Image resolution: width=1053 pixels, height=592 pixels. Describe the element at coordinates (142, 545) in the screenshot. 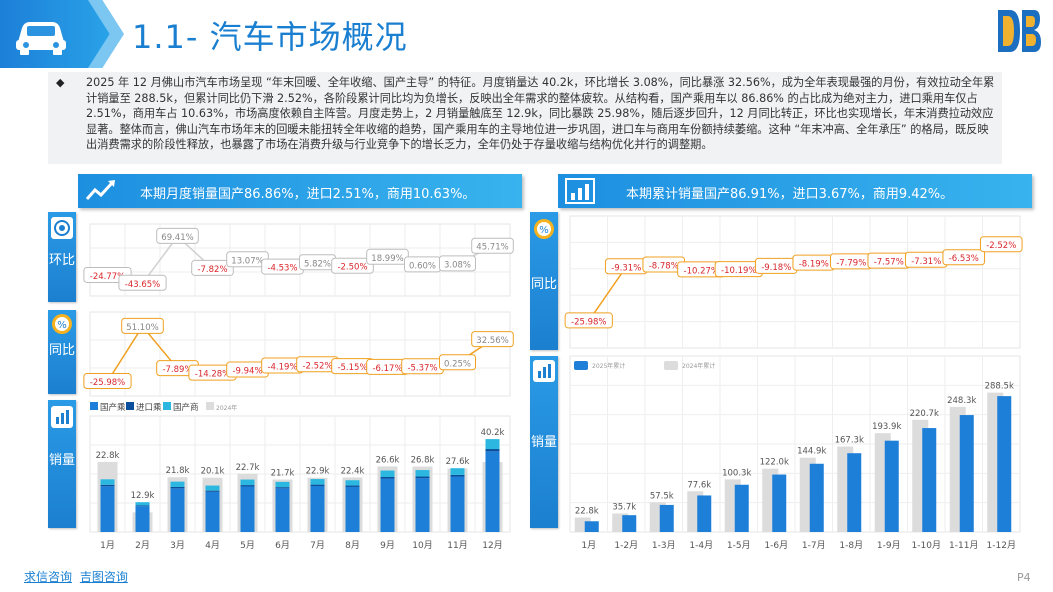

I see `x-tick-label: 2月` at that location.